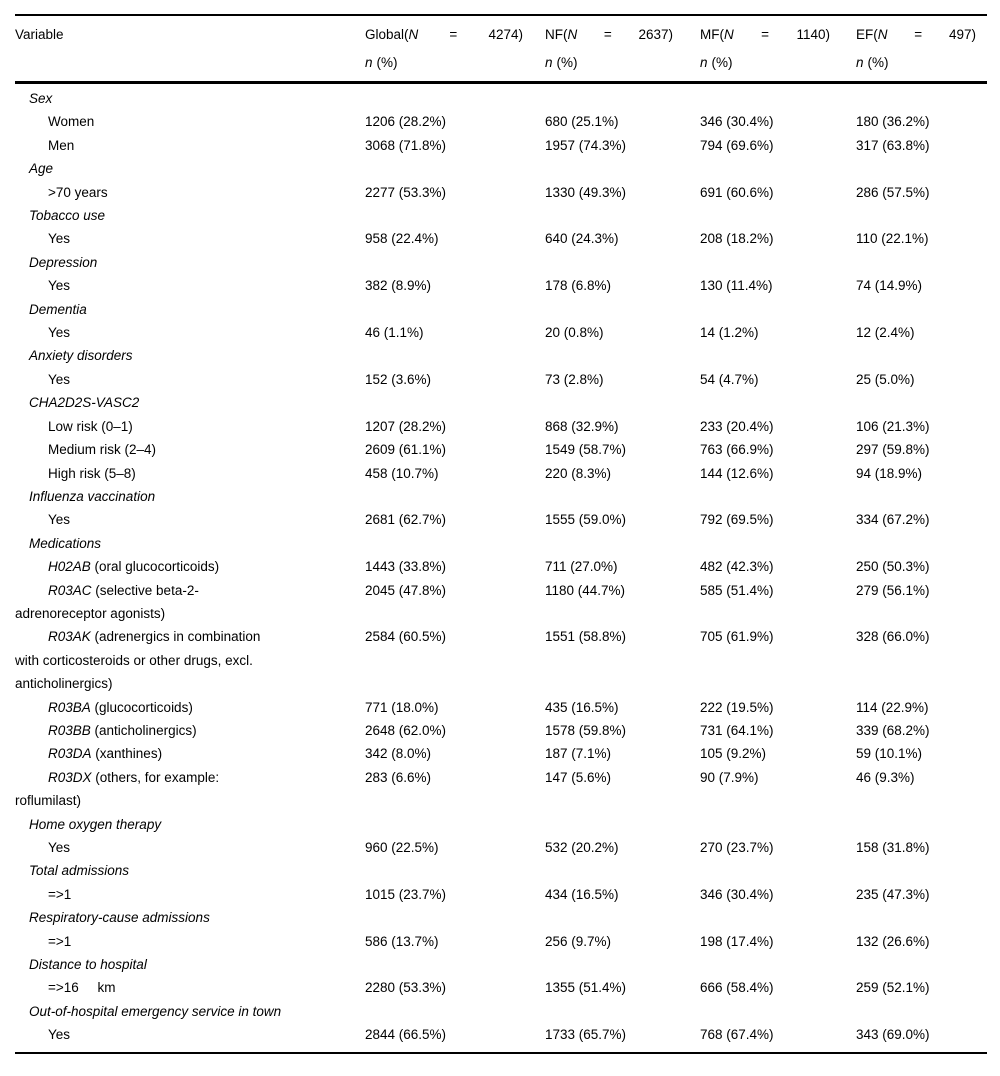 This screenshot has height=1076, width=1000. What do you see at coordinates (582, 707) in the screenshot?
I see `value-cell-nf: 435 (16.5%)` at bounding box center [582, 707].